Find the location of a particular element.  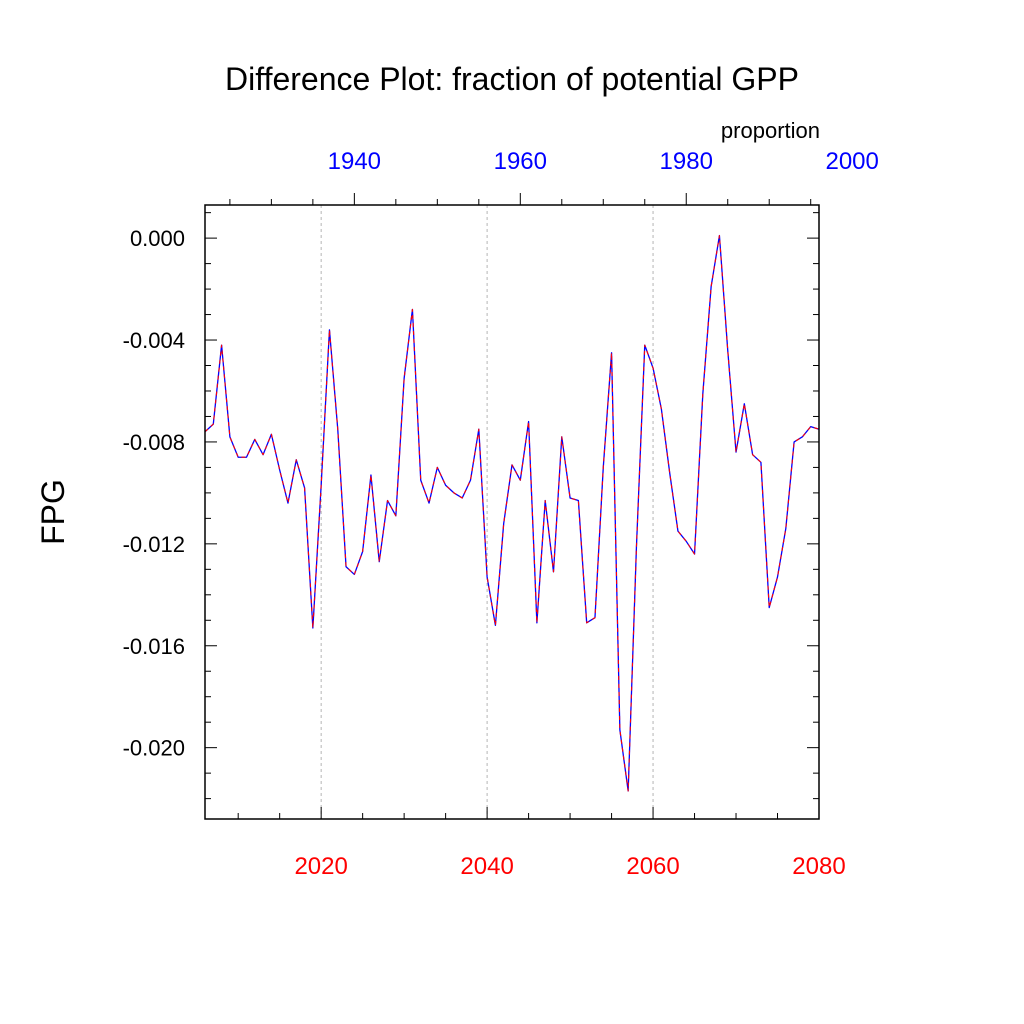

x-tick-label: 2040 is located at coordinates (486, 866).